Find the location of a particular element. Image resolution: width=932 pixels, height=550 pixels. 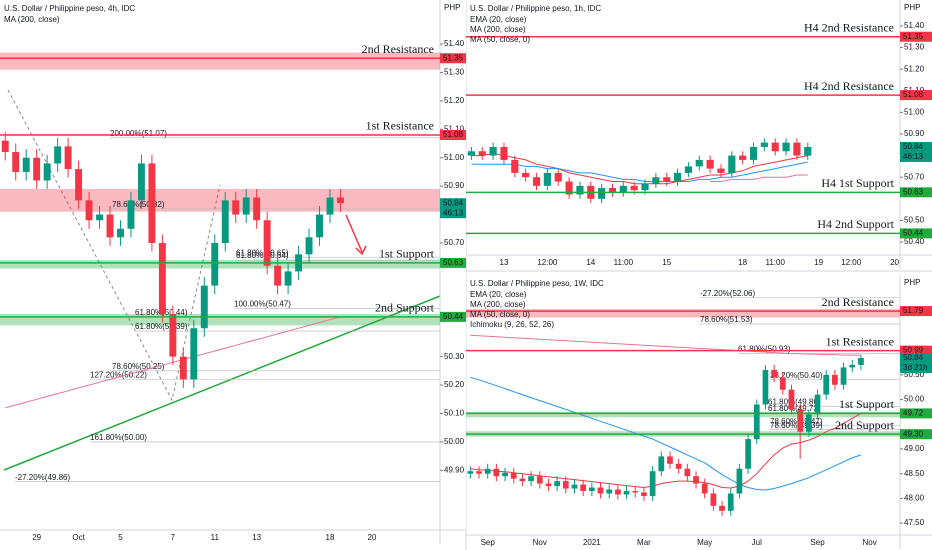

legend-entry: EMA (20, close) is located at coordinates (498, 294).